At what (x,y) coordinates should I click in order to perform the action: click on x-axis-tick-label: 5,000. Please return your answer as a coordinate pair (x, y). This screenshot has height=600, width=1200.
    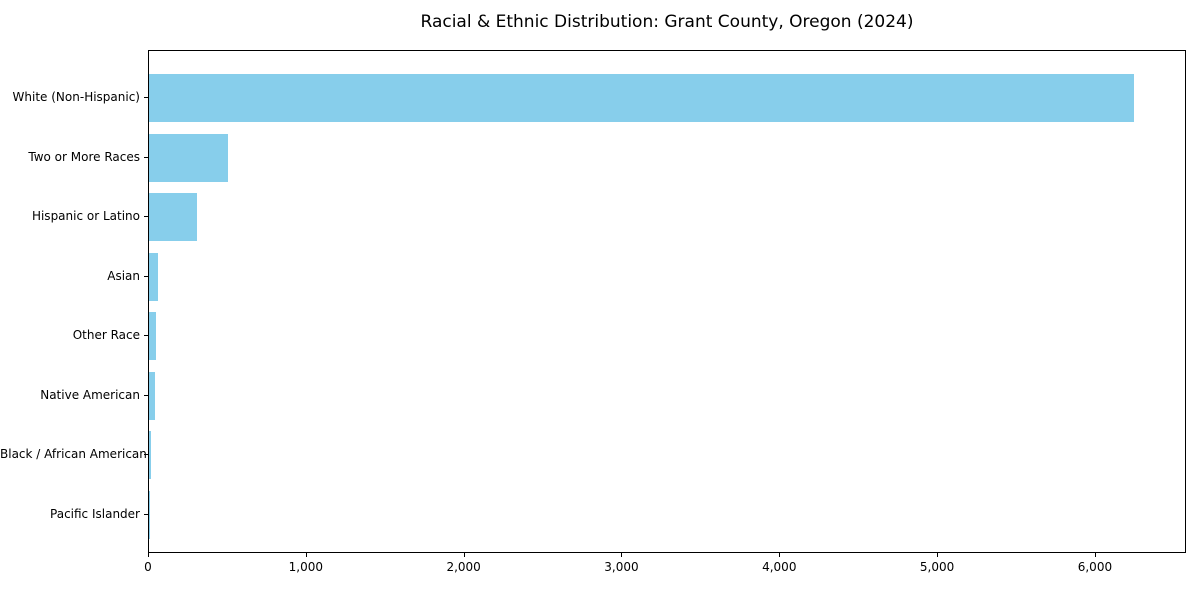
    Looking at the image, I should click on (937, 567).